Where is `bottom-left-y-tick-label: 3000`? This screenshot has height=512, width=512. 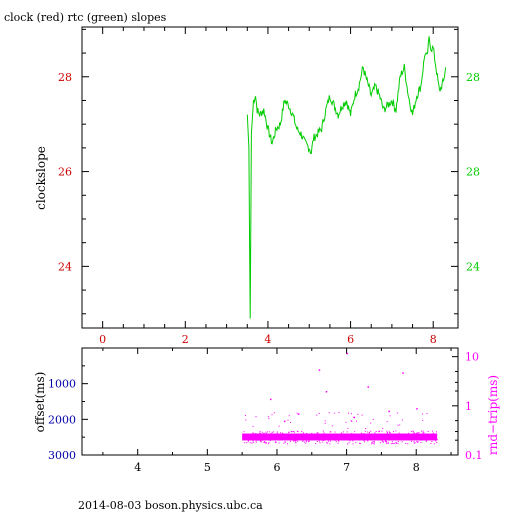 bottom-left-y-tick-label: 3000 is located at coordinates (62, 455).